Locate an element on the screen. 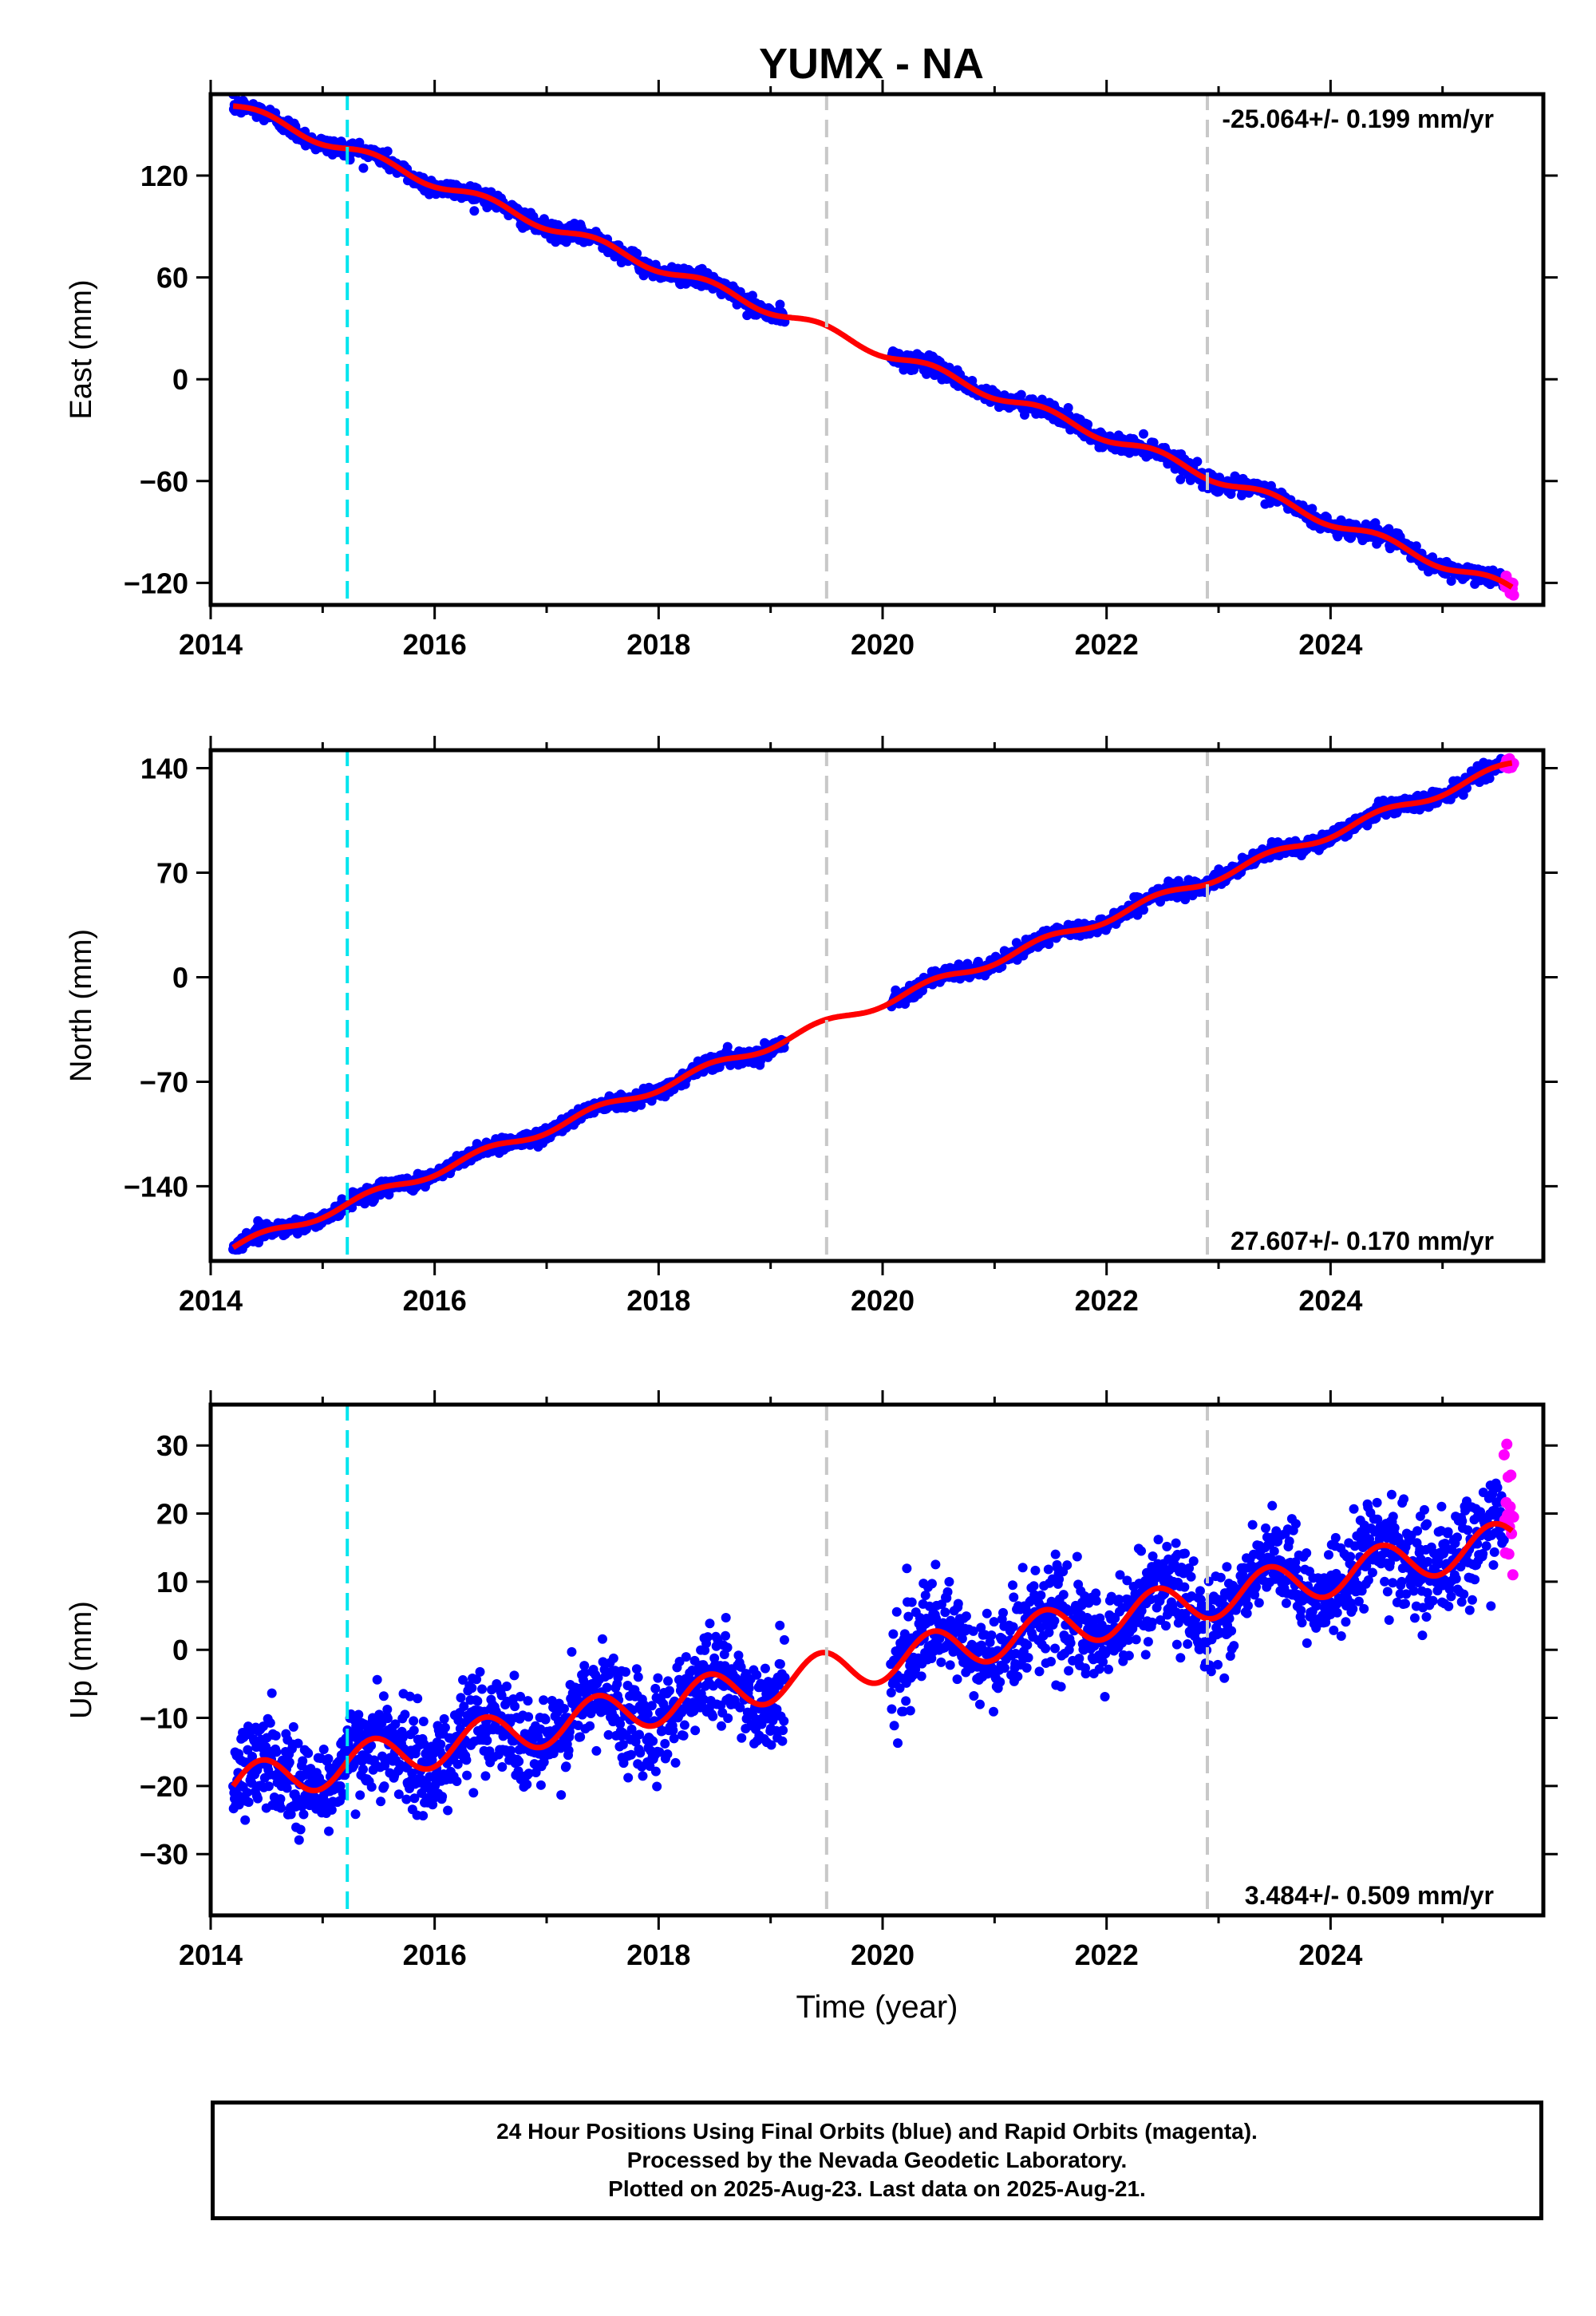 The image size is (1596, 2316). y-tick-label: 140 is located at coordinates (164, 768).